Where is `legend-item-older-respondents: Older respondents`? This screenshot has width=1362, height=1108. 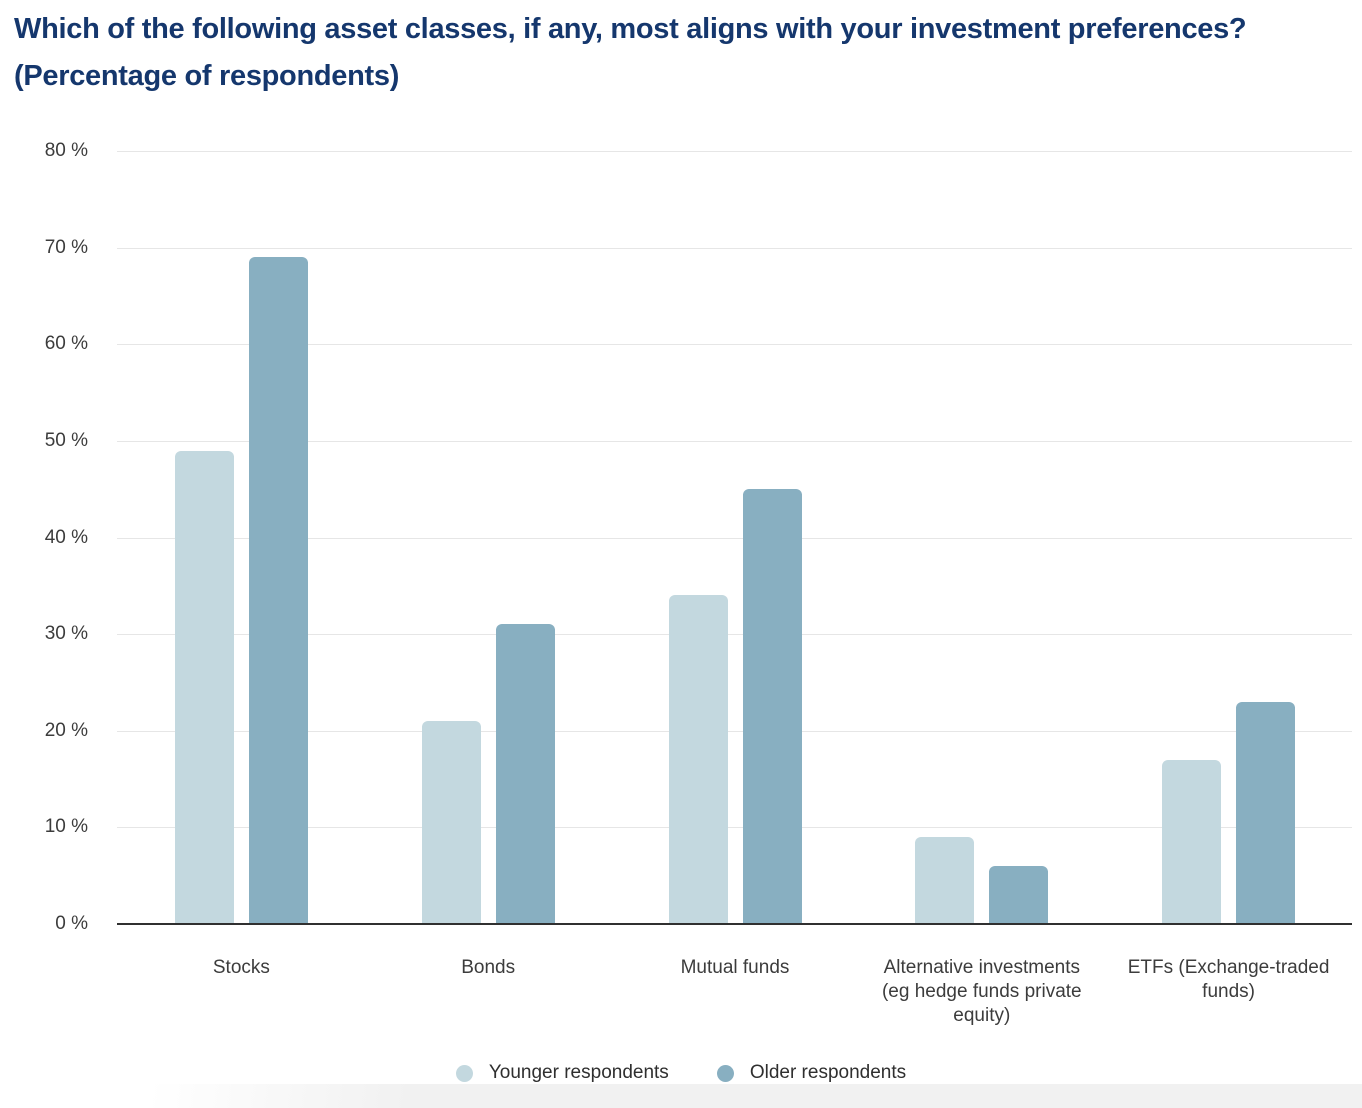 legend-item-older-respondents: Older respondents is located at coordinates (811, 1073).